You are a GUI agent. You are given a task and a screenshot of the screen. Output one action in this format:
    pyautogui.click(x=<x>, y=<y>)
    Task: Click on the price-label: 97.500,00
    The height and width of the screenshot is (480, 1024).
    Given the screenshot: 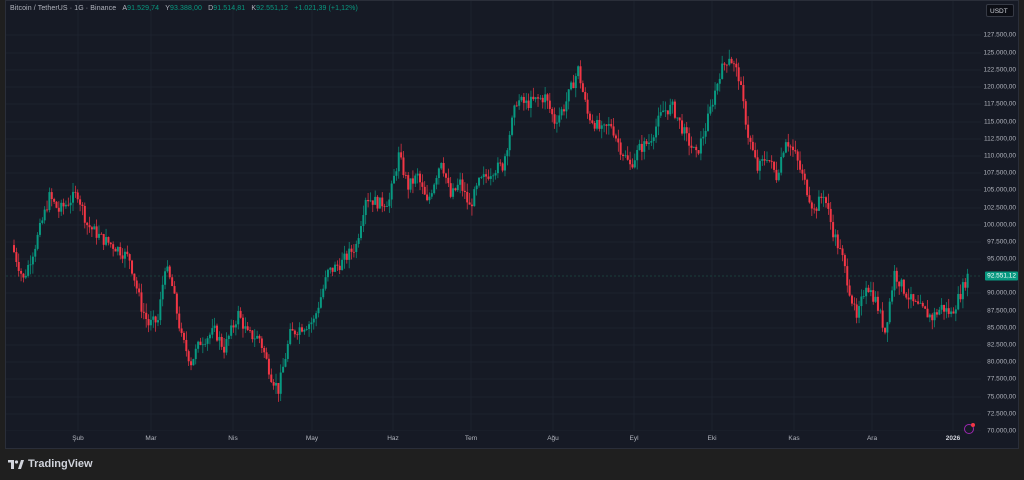 What is the action you would take?
    pyautogui.click(x=1001, y=242)
    